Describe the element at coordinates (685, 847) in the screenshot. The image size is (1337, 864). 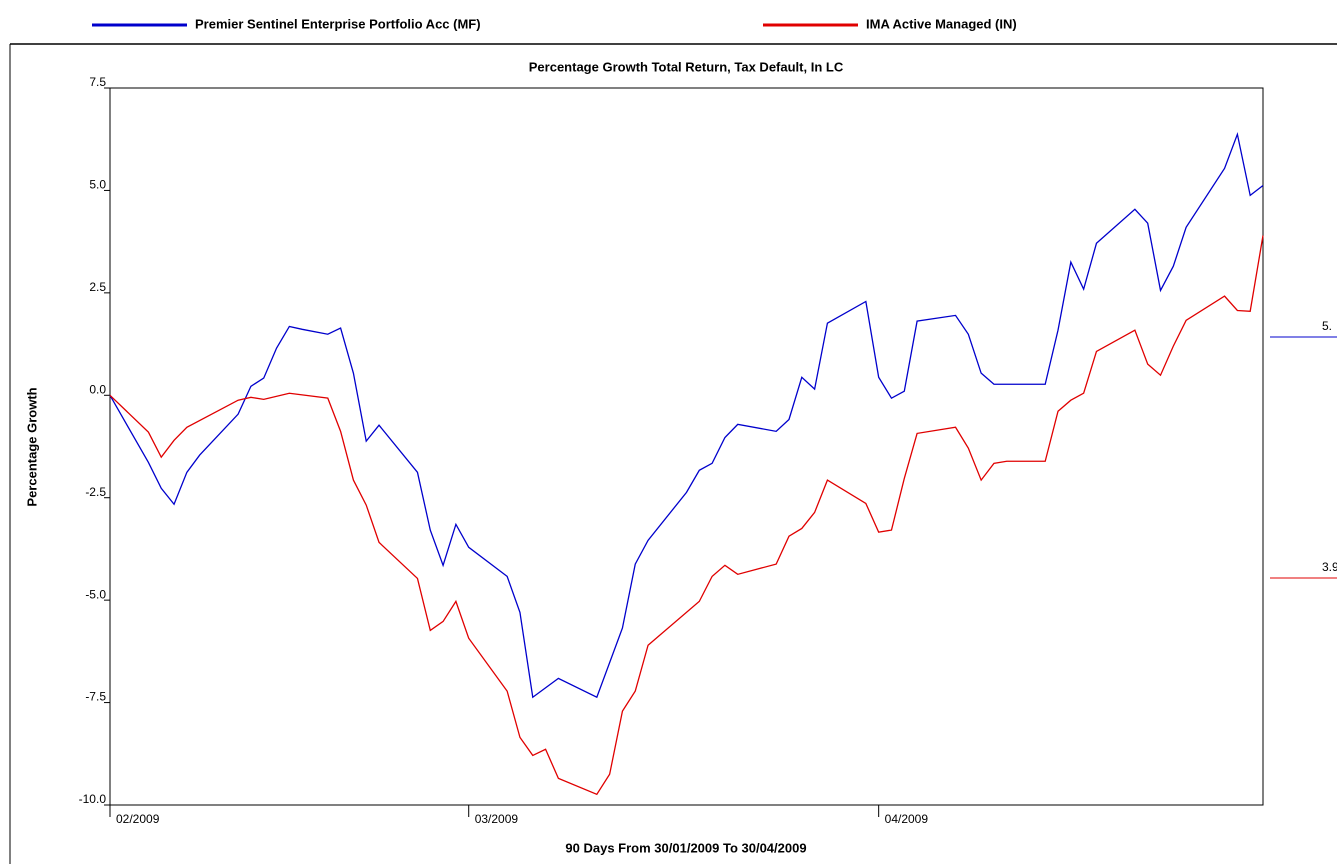
I see `x-axis-label: 90 Days From 30/01/2009 To 30/04/2009` at that location.